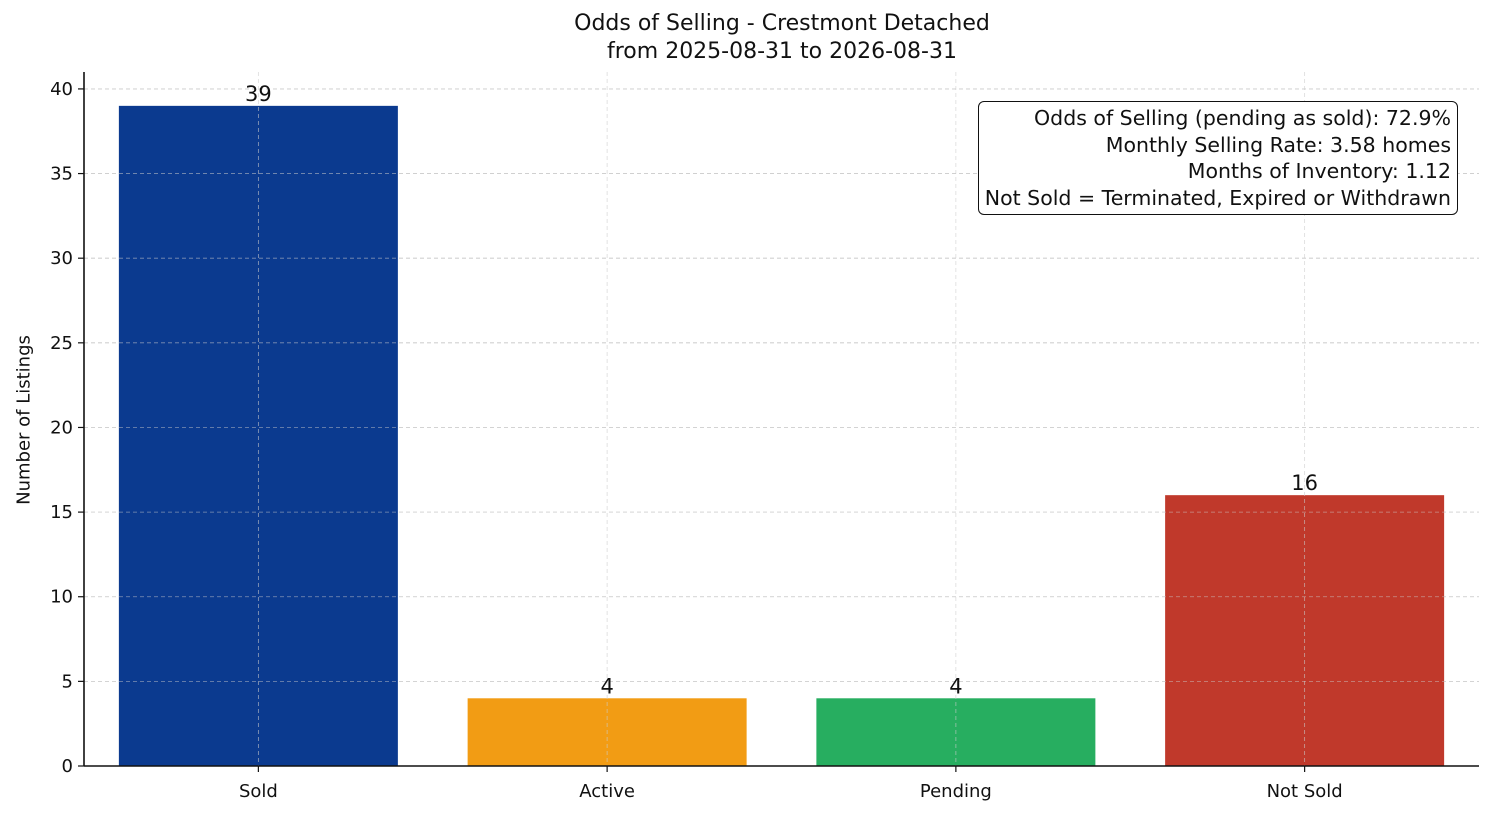 The width and height of the screenshot is (1494, 816). I want to click on y-tick-label: 0, so click(67, 766).